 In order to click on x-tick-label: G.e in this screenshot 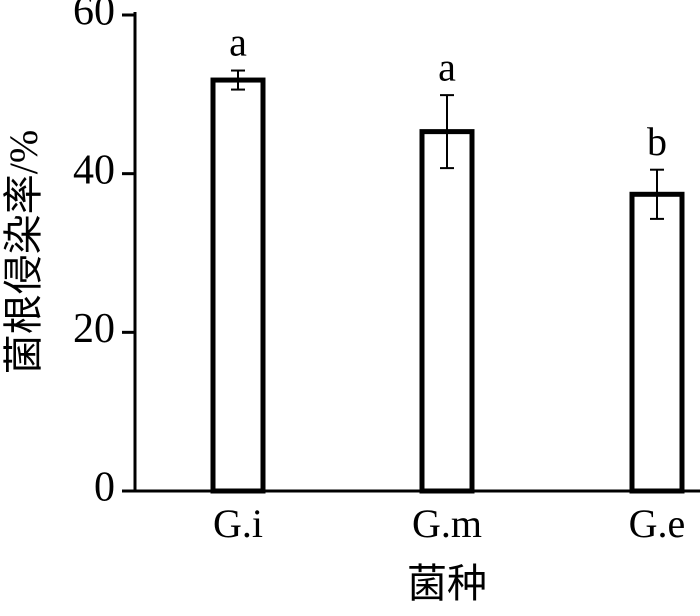, I will do `click(657, 523)`.